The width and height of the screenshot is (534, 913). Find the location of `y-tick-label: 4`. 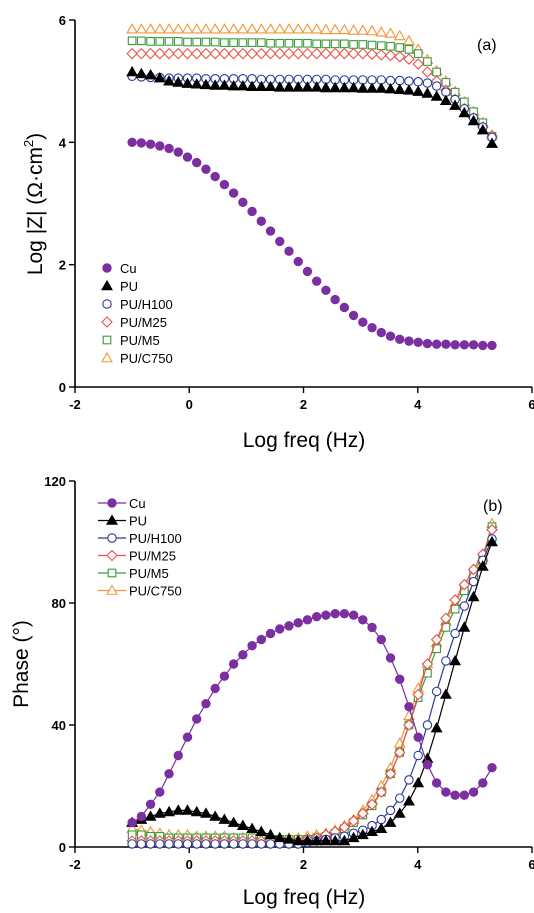

y-tick-label: 4 is located at coordinates (63, 142).